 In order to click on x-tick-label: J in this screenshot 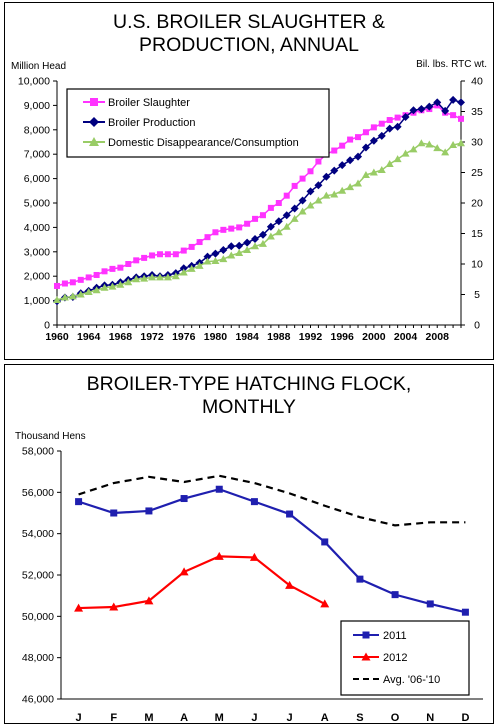, I will do `click(290, 718)`.